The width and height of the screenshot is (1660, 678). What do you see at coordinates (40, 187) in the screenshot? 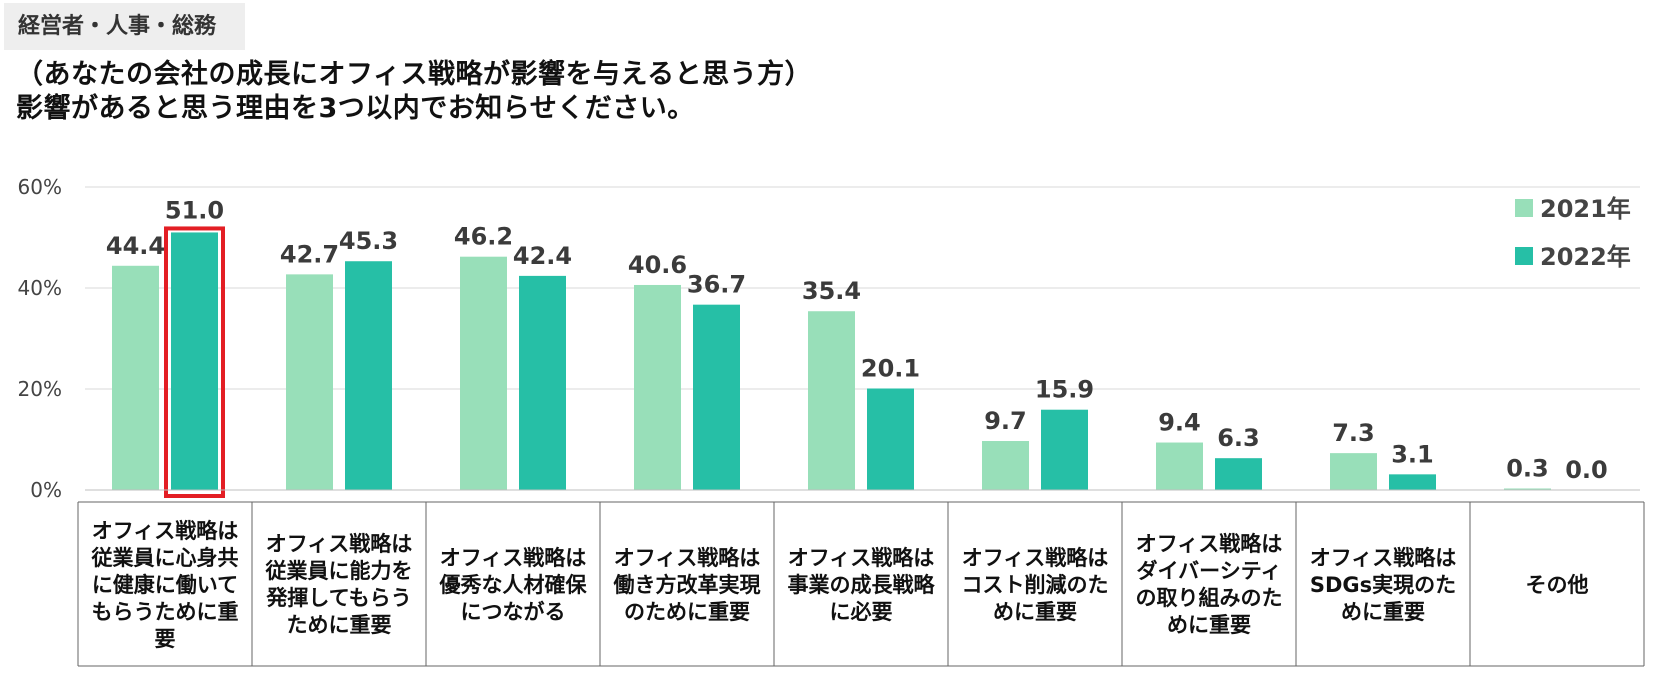
I see `y-tick-label: 60%` at bounding box center [40, 187].